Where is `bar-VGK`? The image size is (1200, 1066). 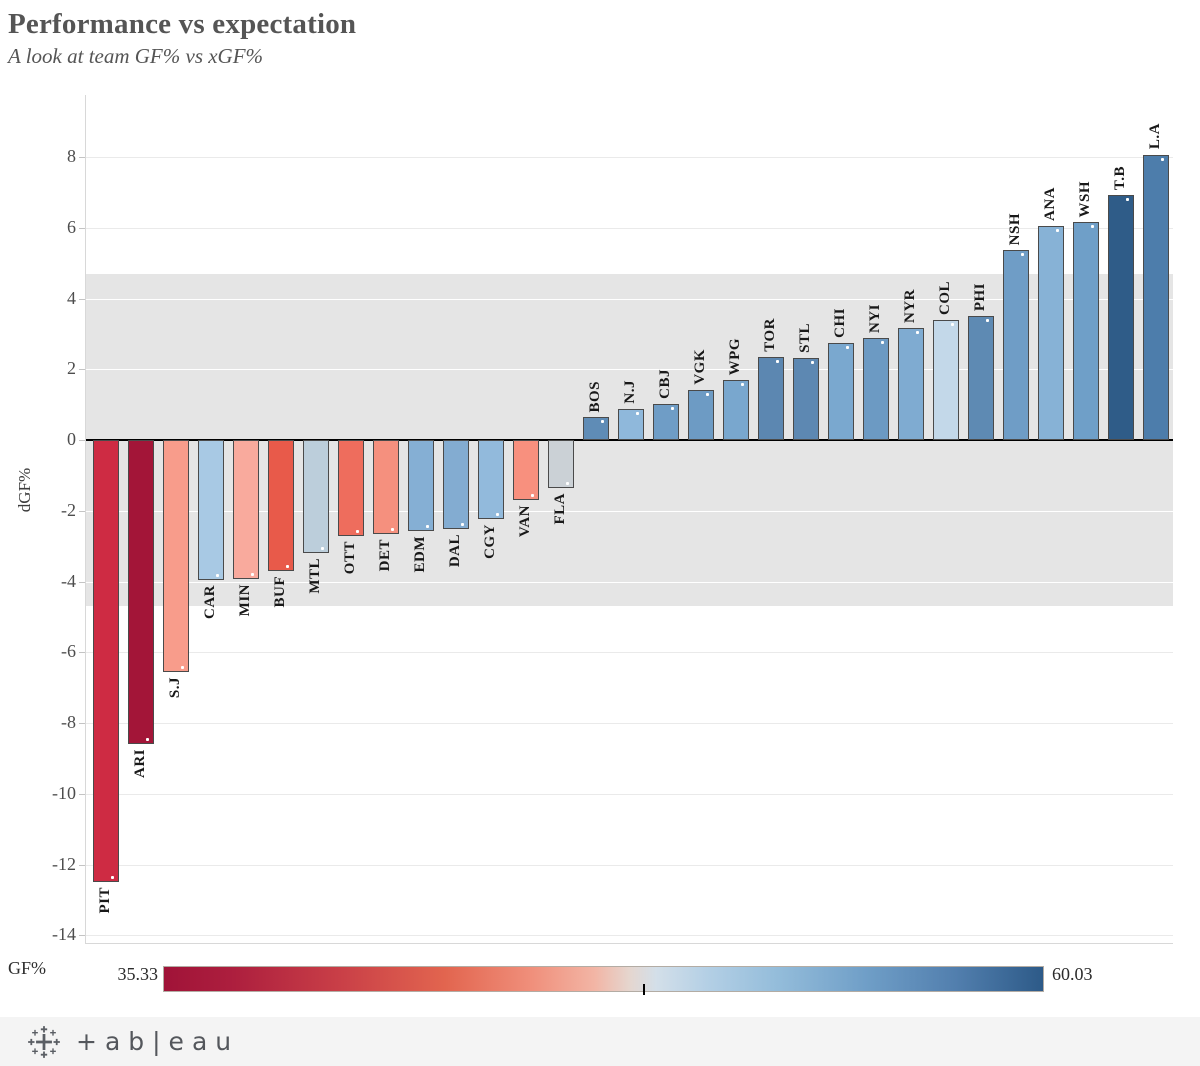
bar-VGK is located at coordinates (700, 415).